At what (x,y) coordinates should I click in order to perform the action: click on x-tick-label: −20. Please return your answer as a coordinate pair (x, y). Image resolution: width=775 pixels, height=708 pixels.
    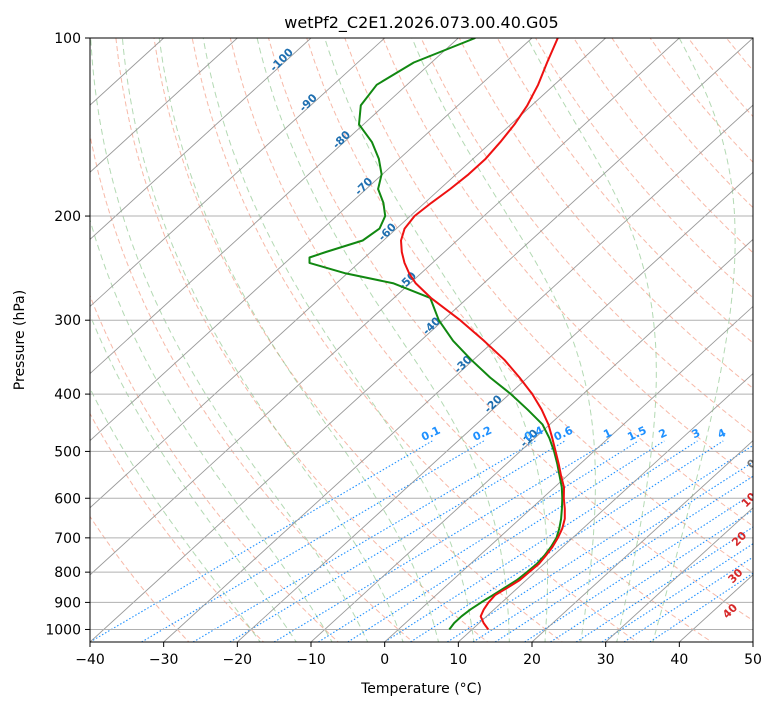
    Looking at the image, I should click on (238, 660).